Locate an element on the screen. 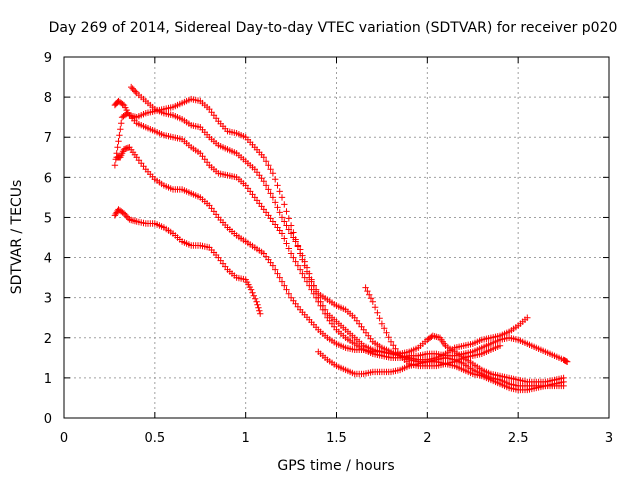 This screenshot has width=640, height=480. y-tick-label: 8 is located at coordinates (48, 98).